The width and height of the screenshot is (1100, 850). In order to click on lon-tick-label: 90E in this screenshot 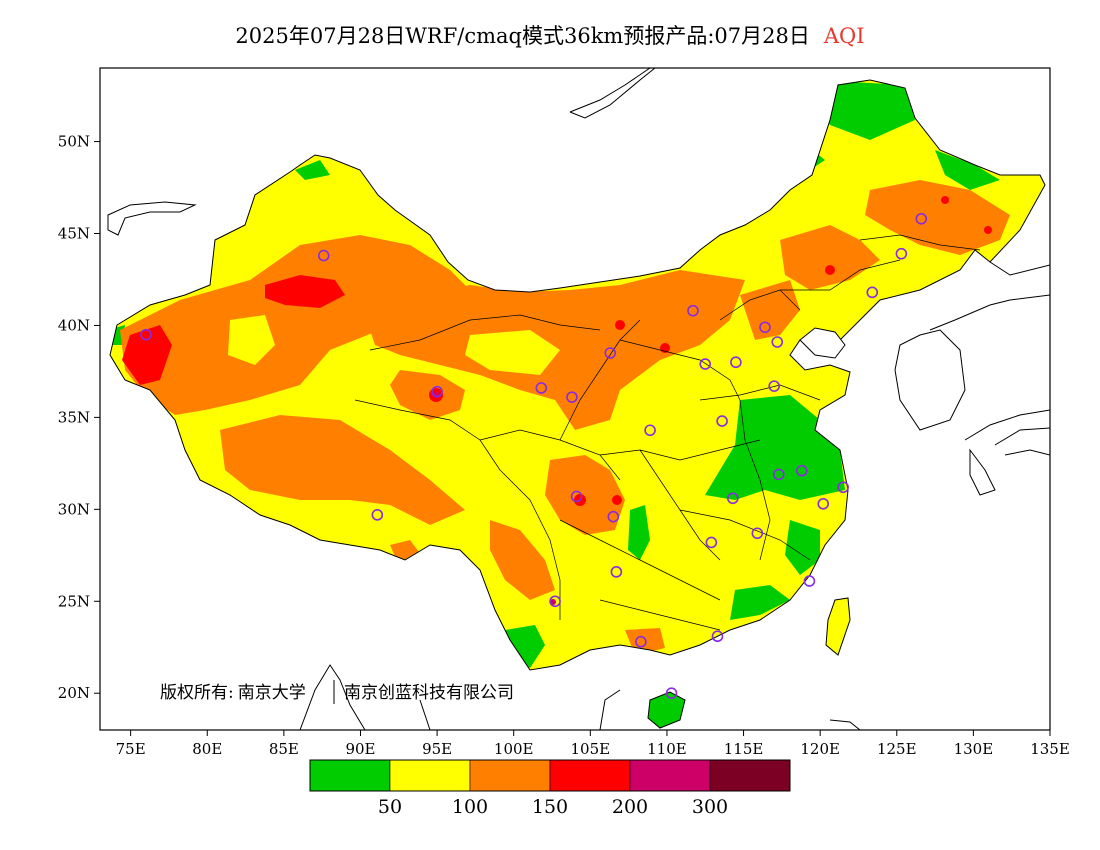, I will do `click(360, 749)`.